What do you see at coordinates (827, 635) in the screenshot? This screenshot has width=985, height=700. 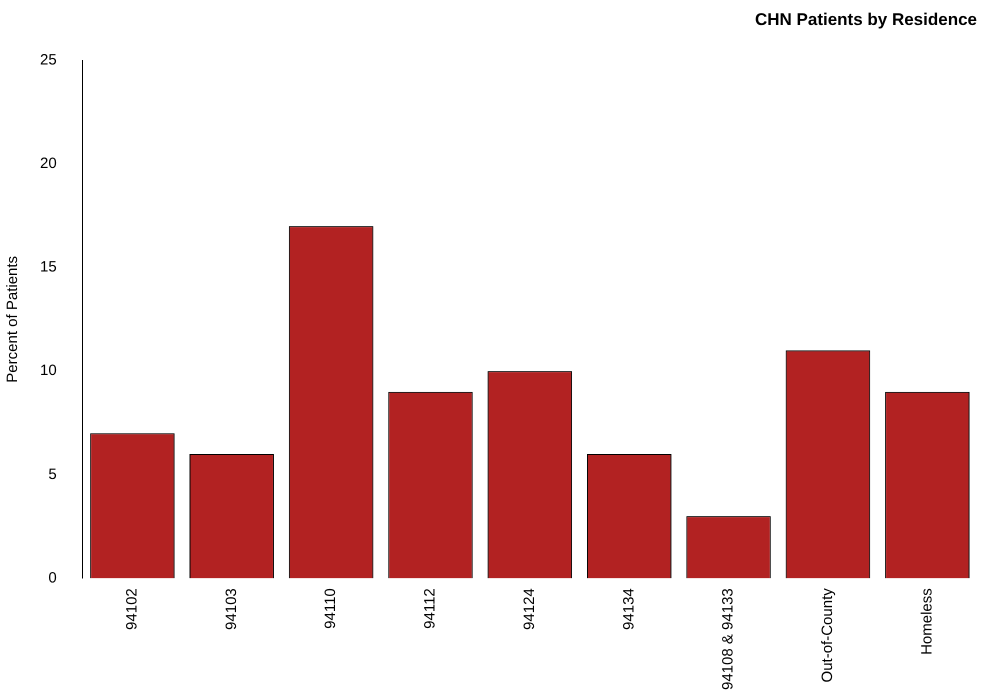 I see `x-tick-label: Out-of-County` at bounding box center [827, 635].